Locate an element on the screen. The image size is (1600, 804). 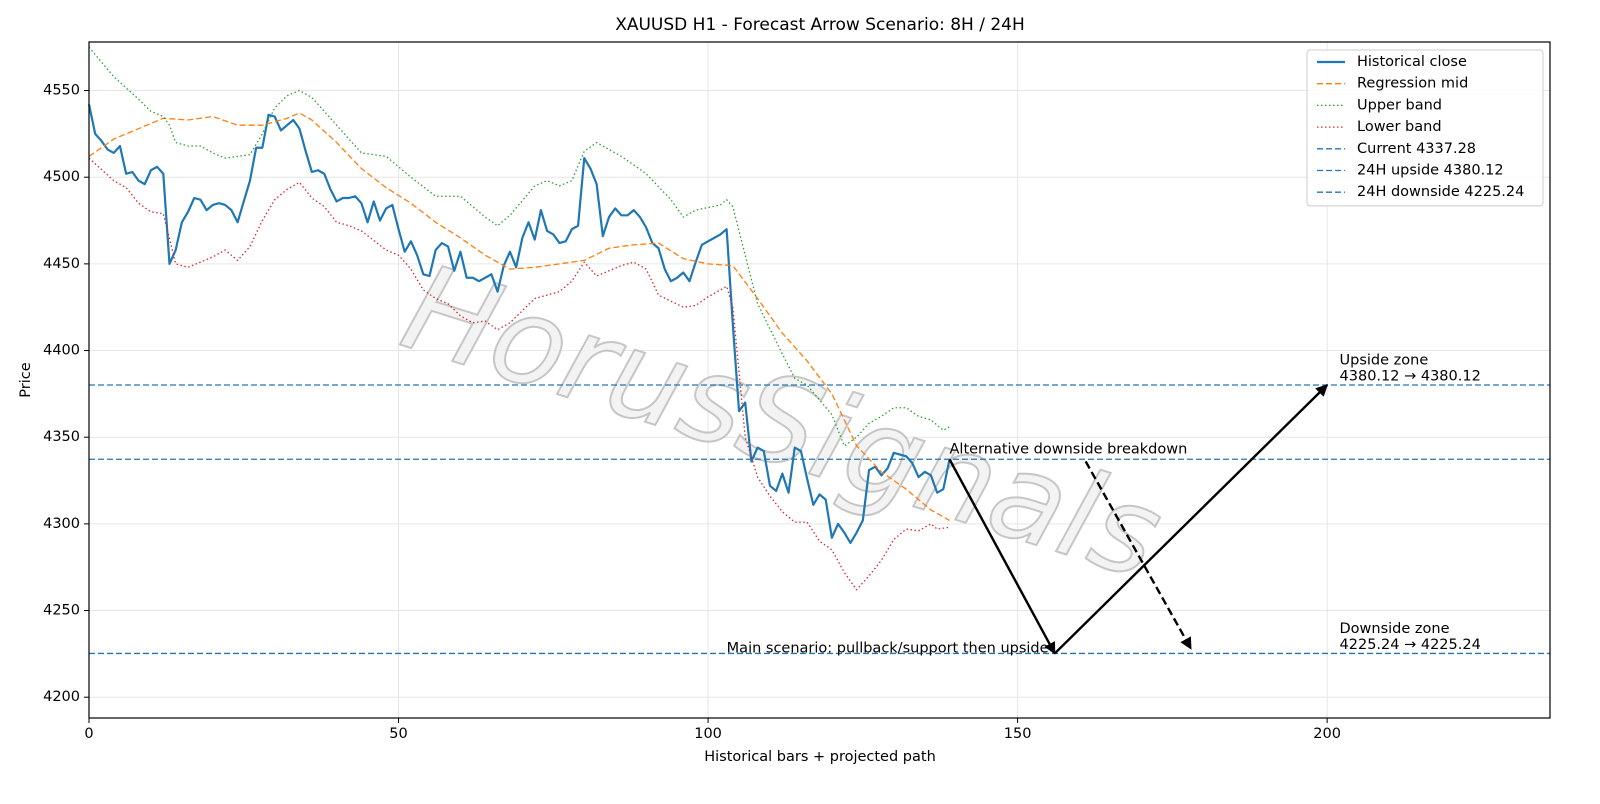
x-tick-label: 0 is located at coordinates (88, 734).